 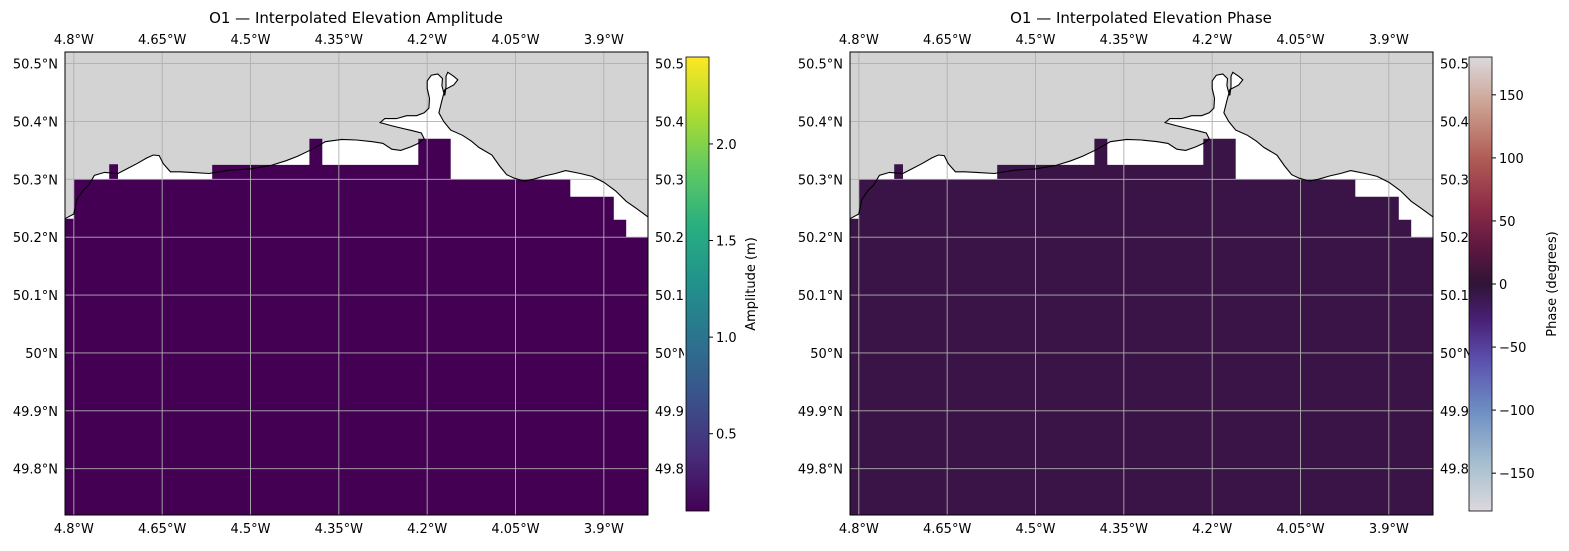 I want to click on colorbar-tick-label: 0.5, so click(x=726, y=435).